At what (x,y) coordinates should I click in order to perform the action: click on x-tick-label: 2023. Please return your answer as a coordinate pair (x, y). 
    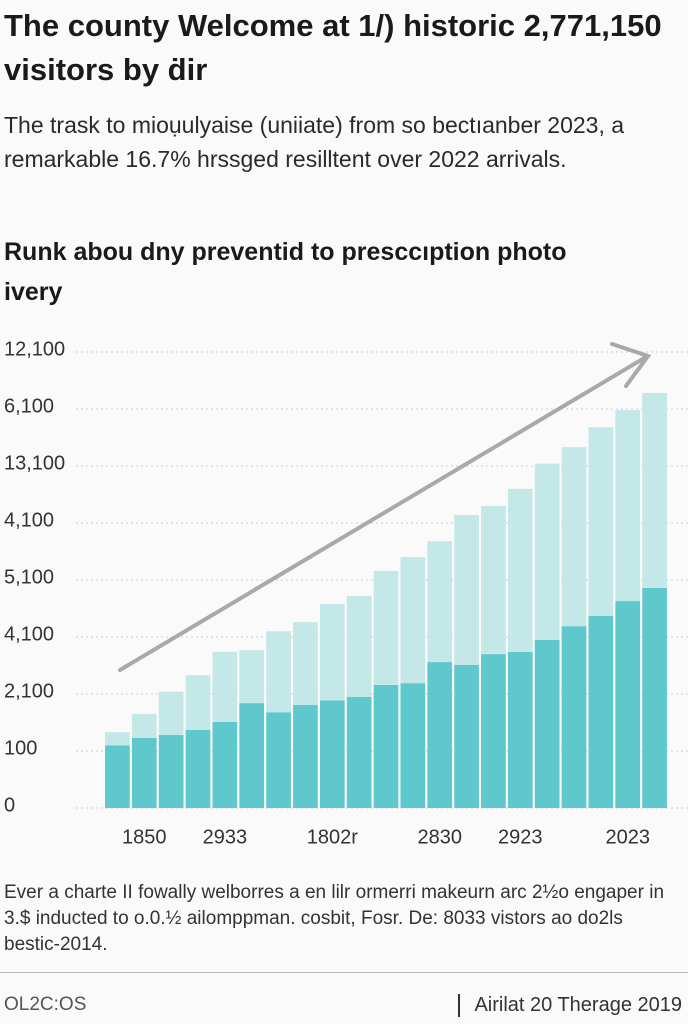
    Looking at the image, I should click on (627, 837).